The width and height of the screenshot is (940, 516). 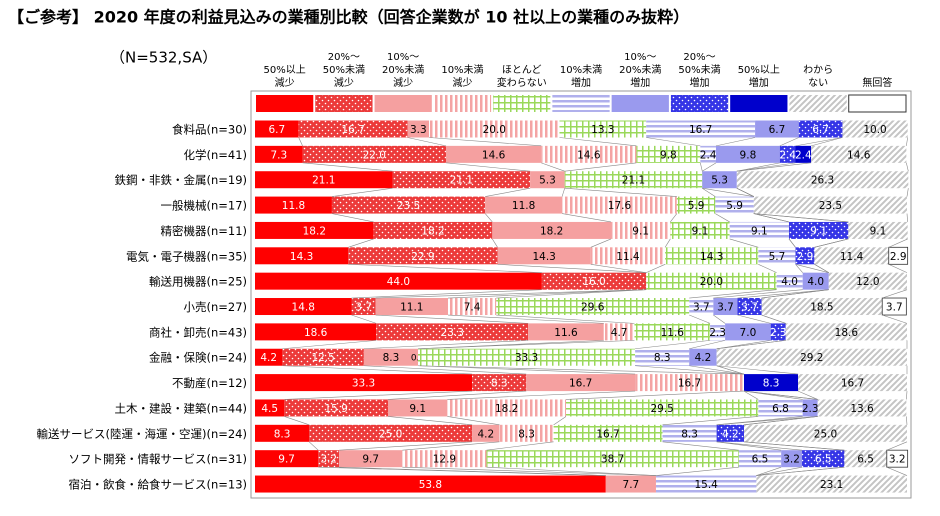 What do you see at coordinates (862, 409) in the screenshot?
I see `value-label: 13.6` at bounding box center [862, 409].